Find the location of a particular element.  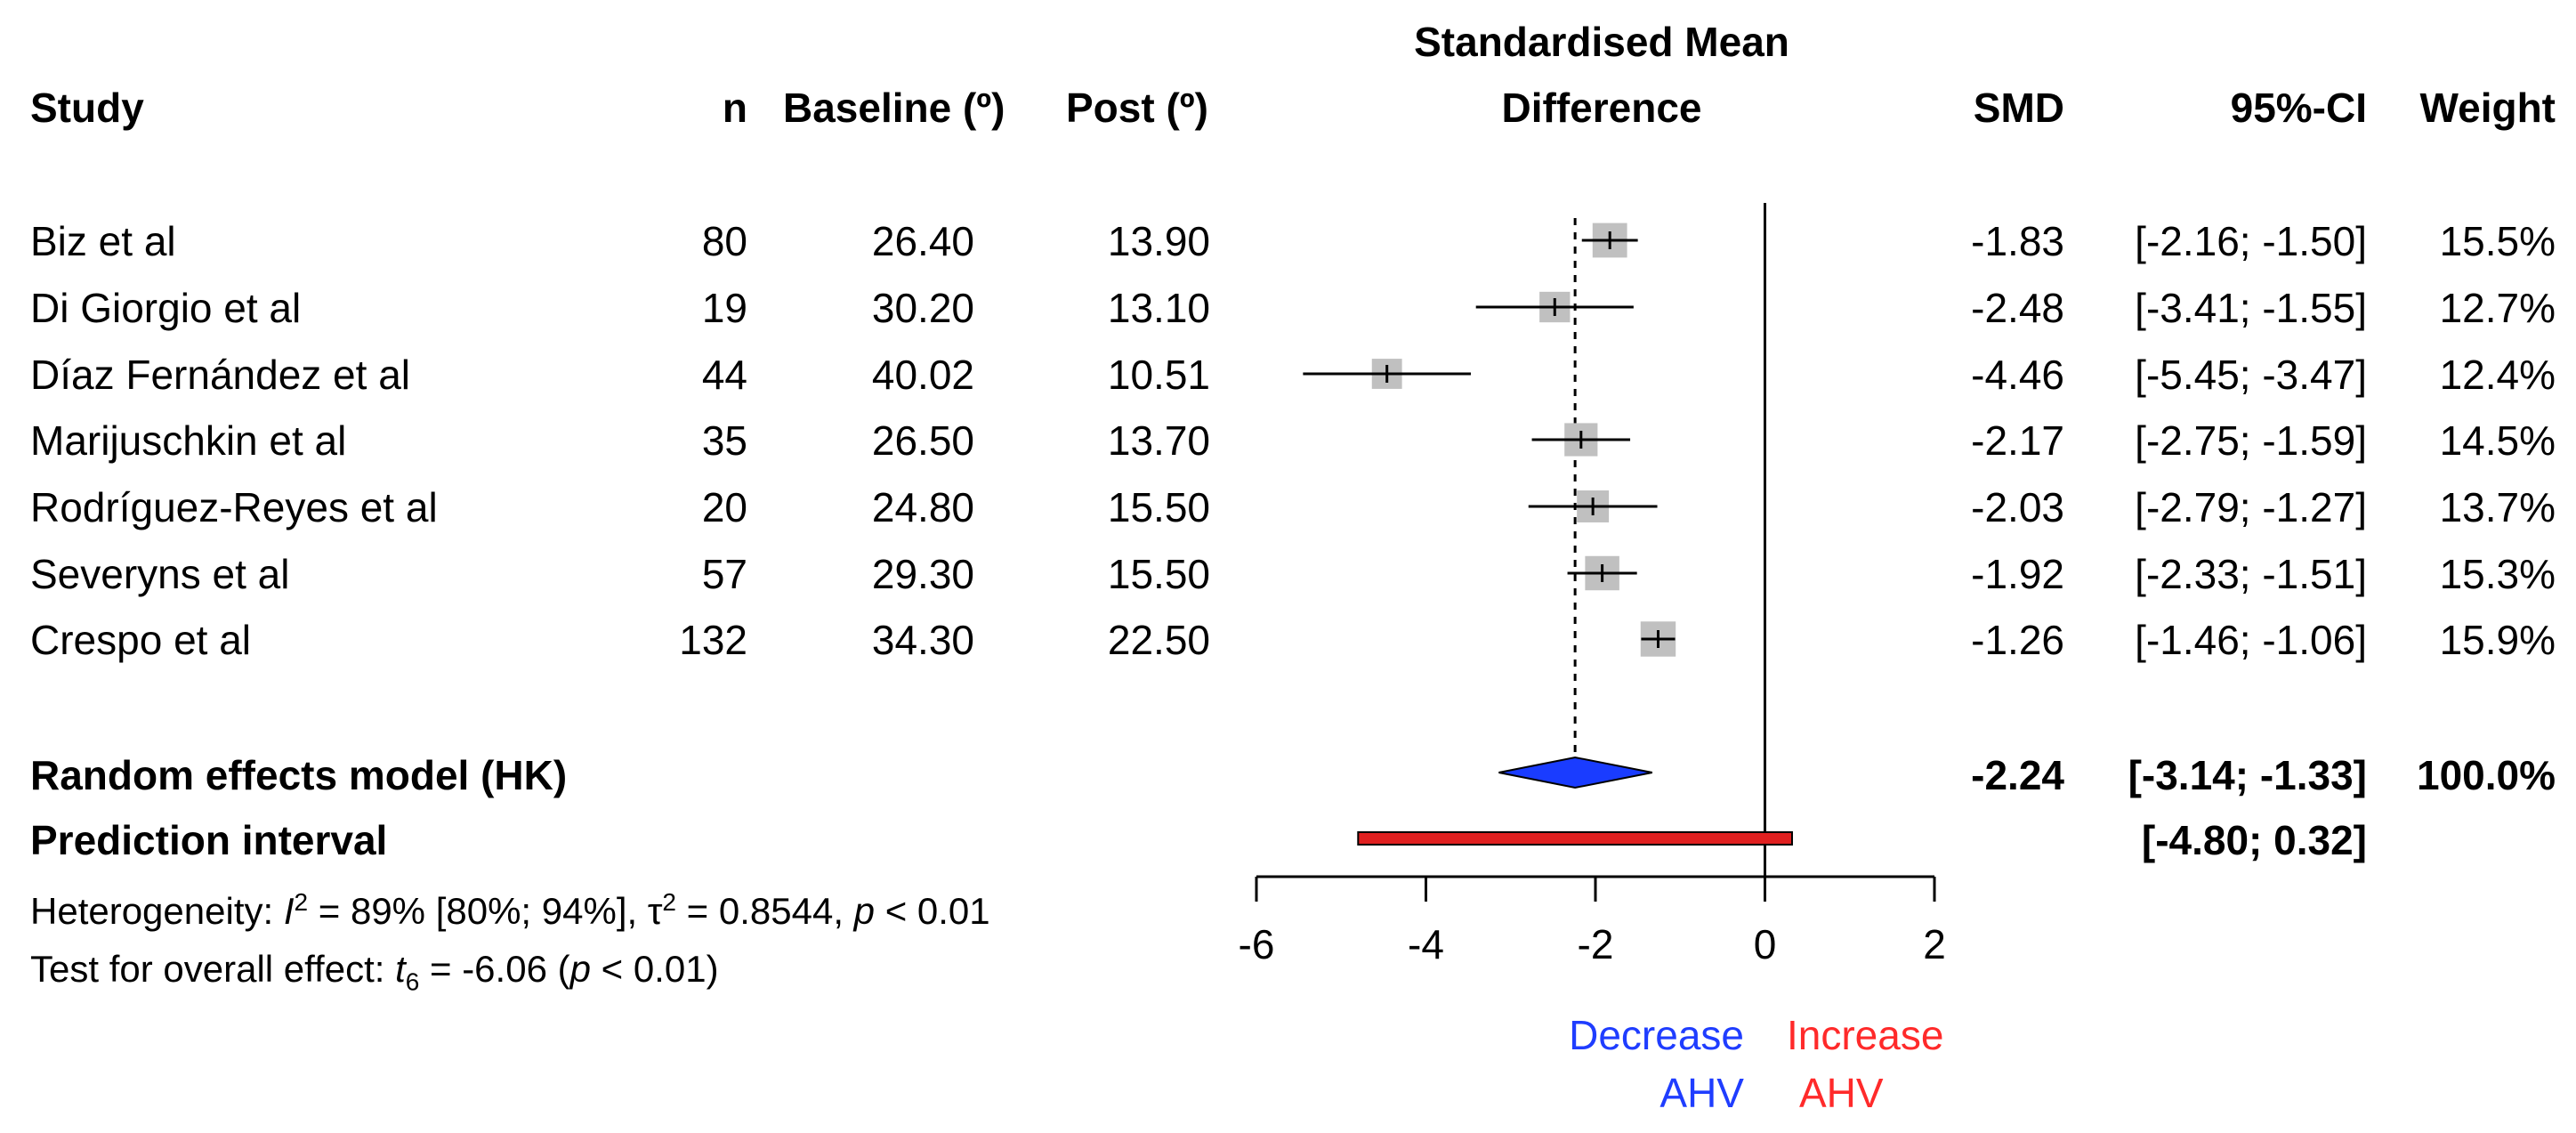

study-ci: [-1.46; -1.06] is located at coordinates (2251, 640).